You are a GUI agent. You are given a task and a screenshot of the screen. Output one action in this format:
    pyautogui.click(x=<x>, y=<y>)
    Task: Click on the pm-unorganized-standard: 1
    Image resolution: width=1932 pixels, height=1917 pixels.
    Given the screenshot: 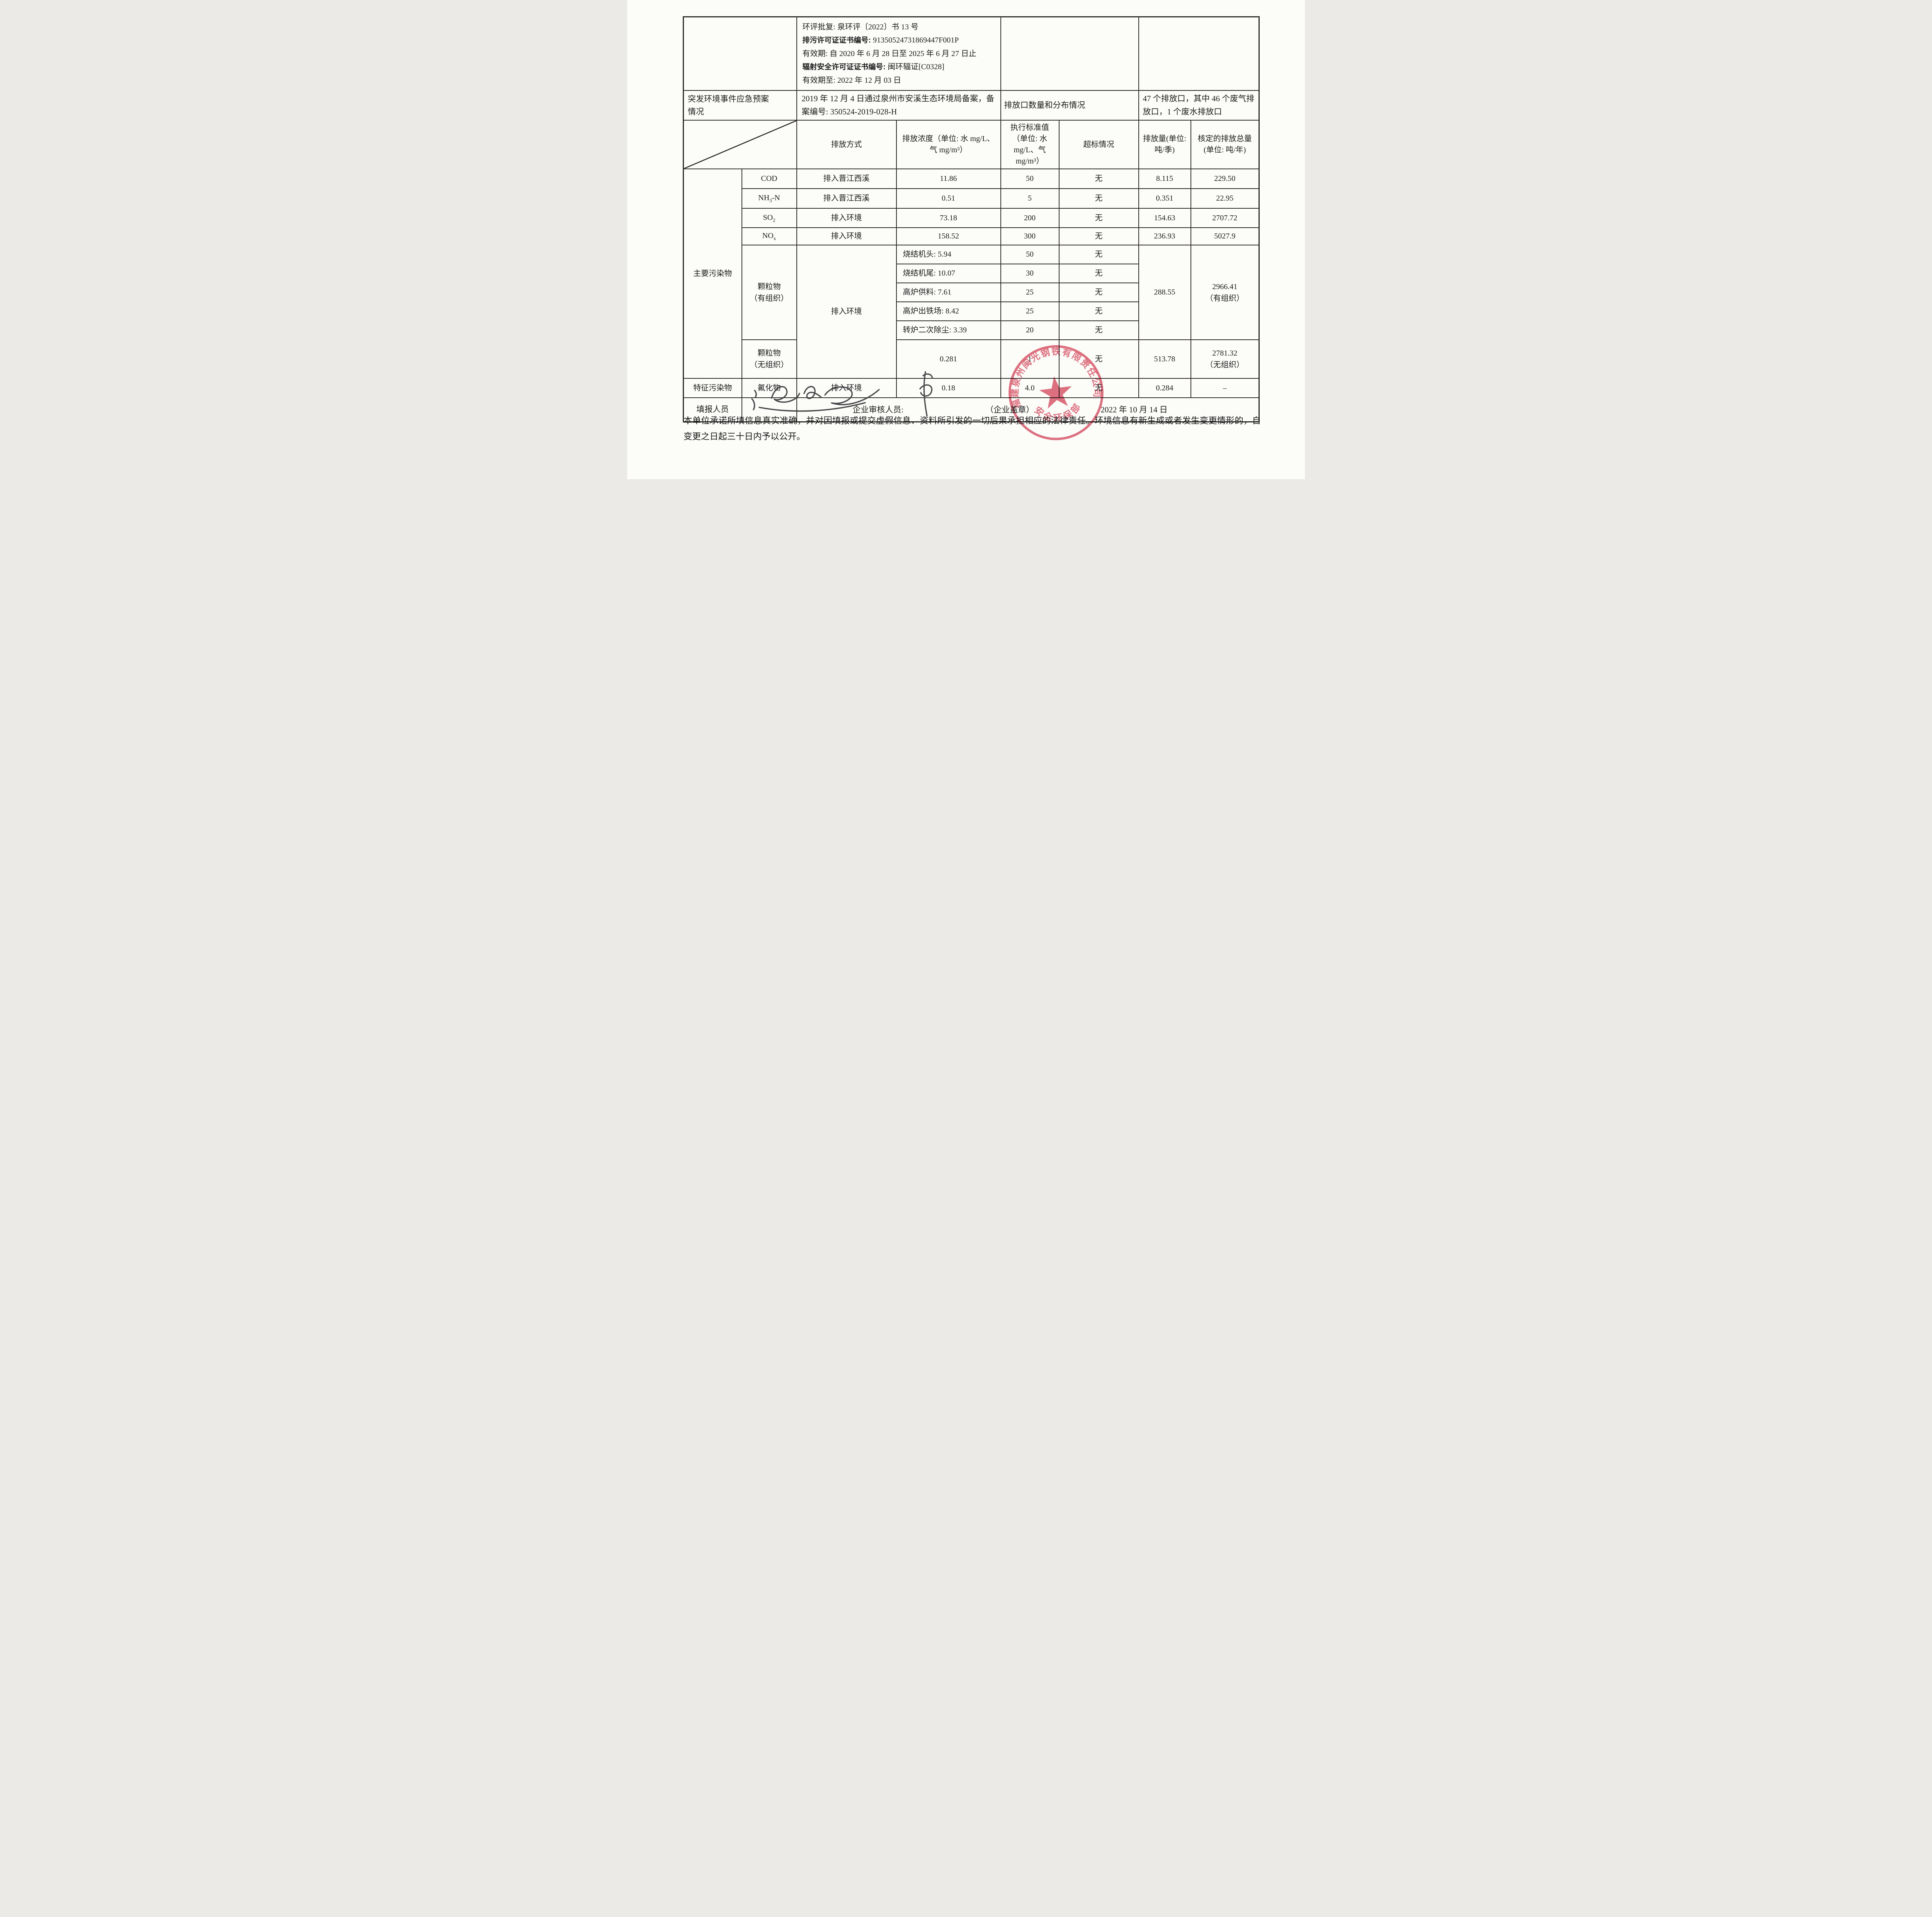 What is the action you would take?
    pyautogui.click(x=1030, y=359)
    